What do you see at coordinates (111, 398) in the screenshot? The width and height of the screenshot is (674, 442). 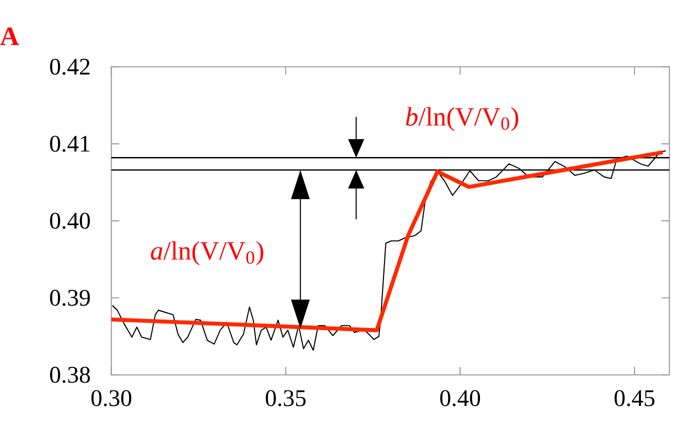 I see `x-tick-label: 0.30` at bounding box center [111, 398].